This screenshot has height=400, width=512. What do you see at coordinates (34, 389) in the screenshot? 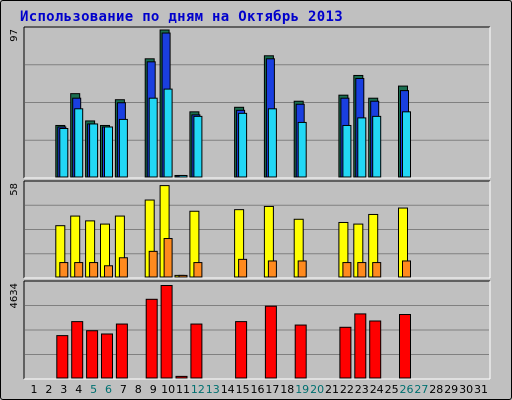
I see `x-tick-label: 1` at bounding box center [34, 389].